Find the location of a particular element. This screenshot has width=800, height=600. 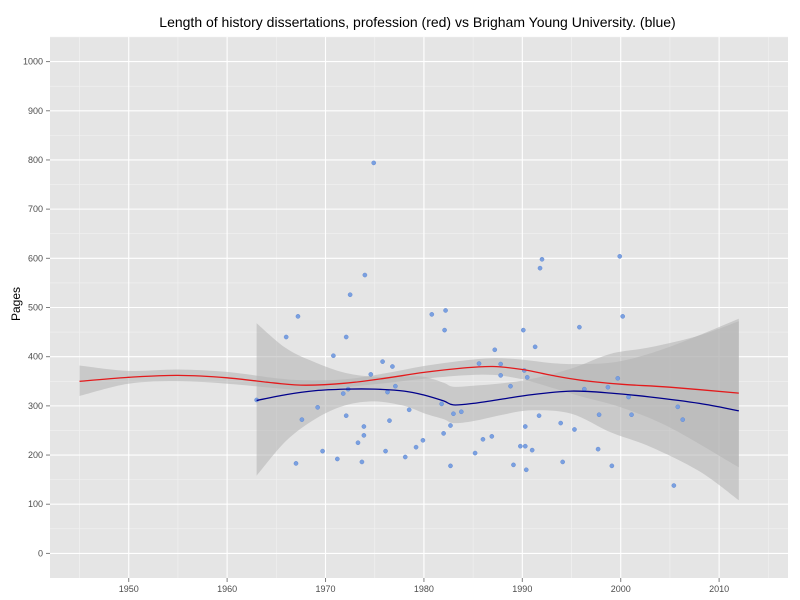

y-tick-label: 400 is located at coordinates (35, 357).